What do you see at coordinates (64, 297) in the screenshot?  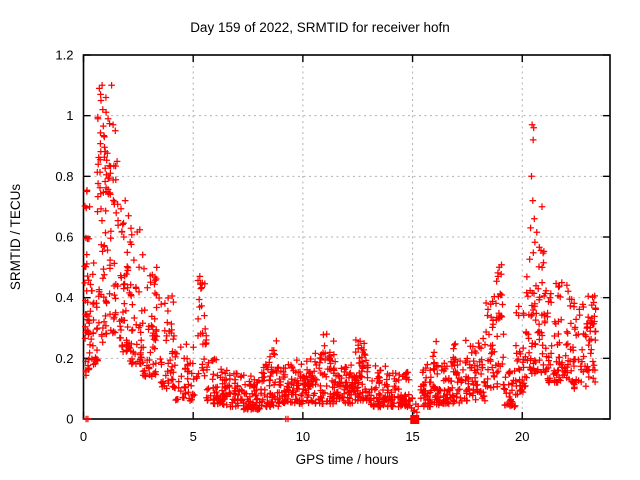 I see `y-tick-label: 0.4` at bounding box center [64, 297].